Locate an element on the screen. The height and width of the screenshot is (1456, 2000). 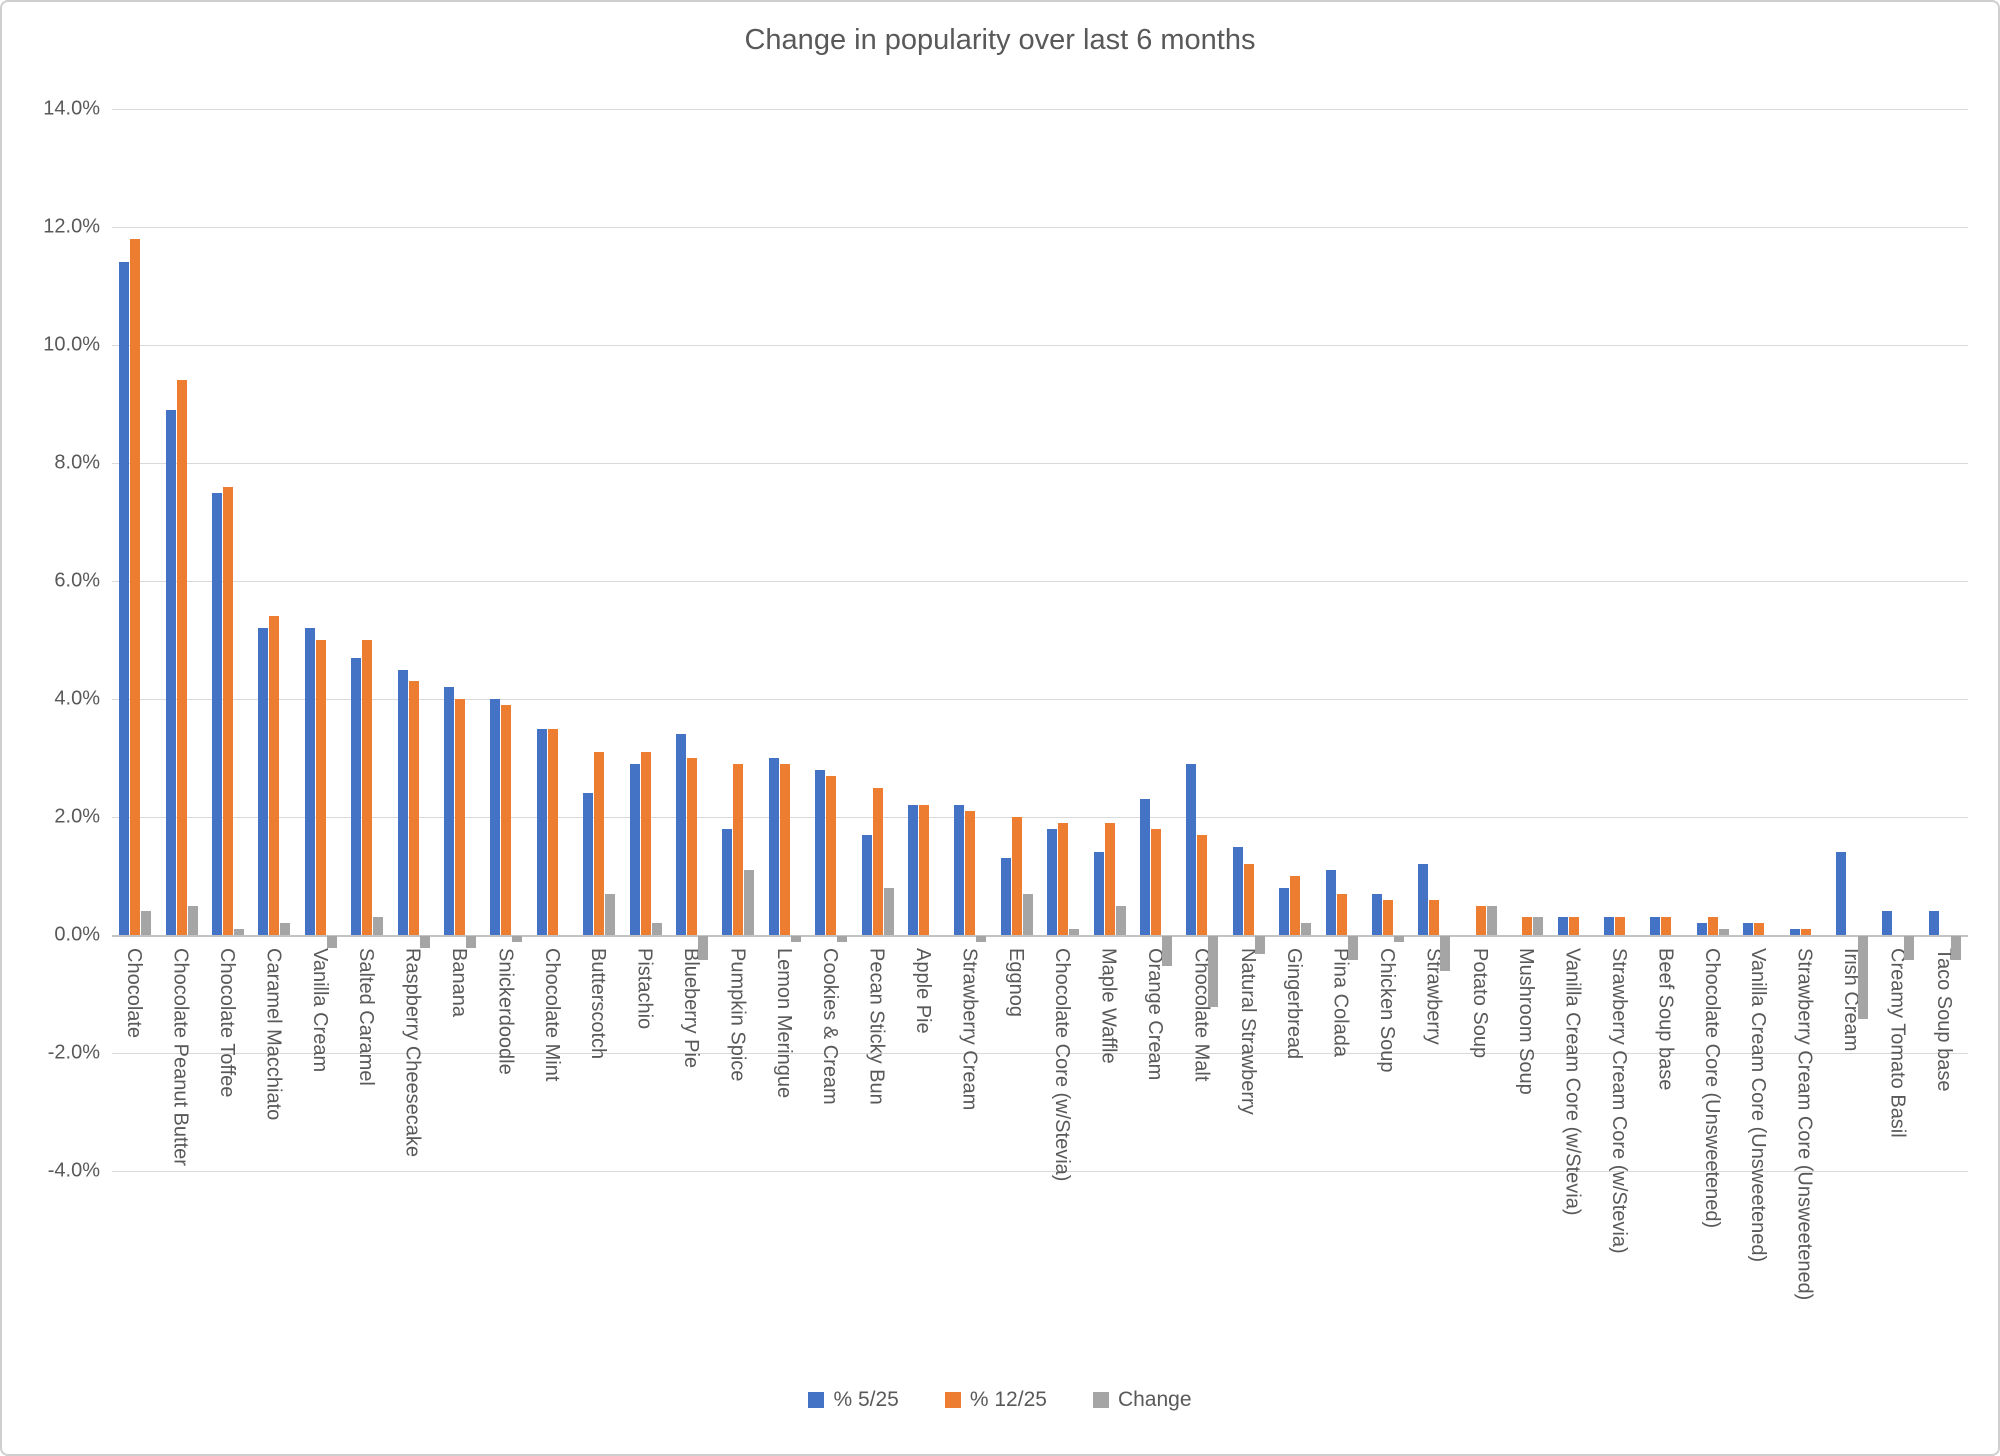
x-axis-category-label: Caramel Macchiato is located at coordinates (273, 1034).